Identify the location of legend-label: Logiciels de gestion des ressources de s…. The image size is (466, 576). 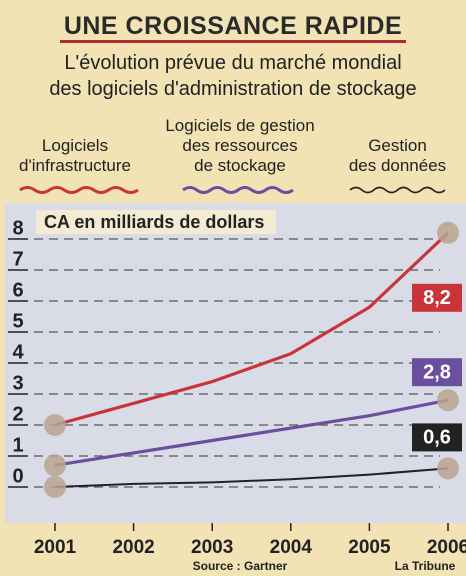
(240, 145).